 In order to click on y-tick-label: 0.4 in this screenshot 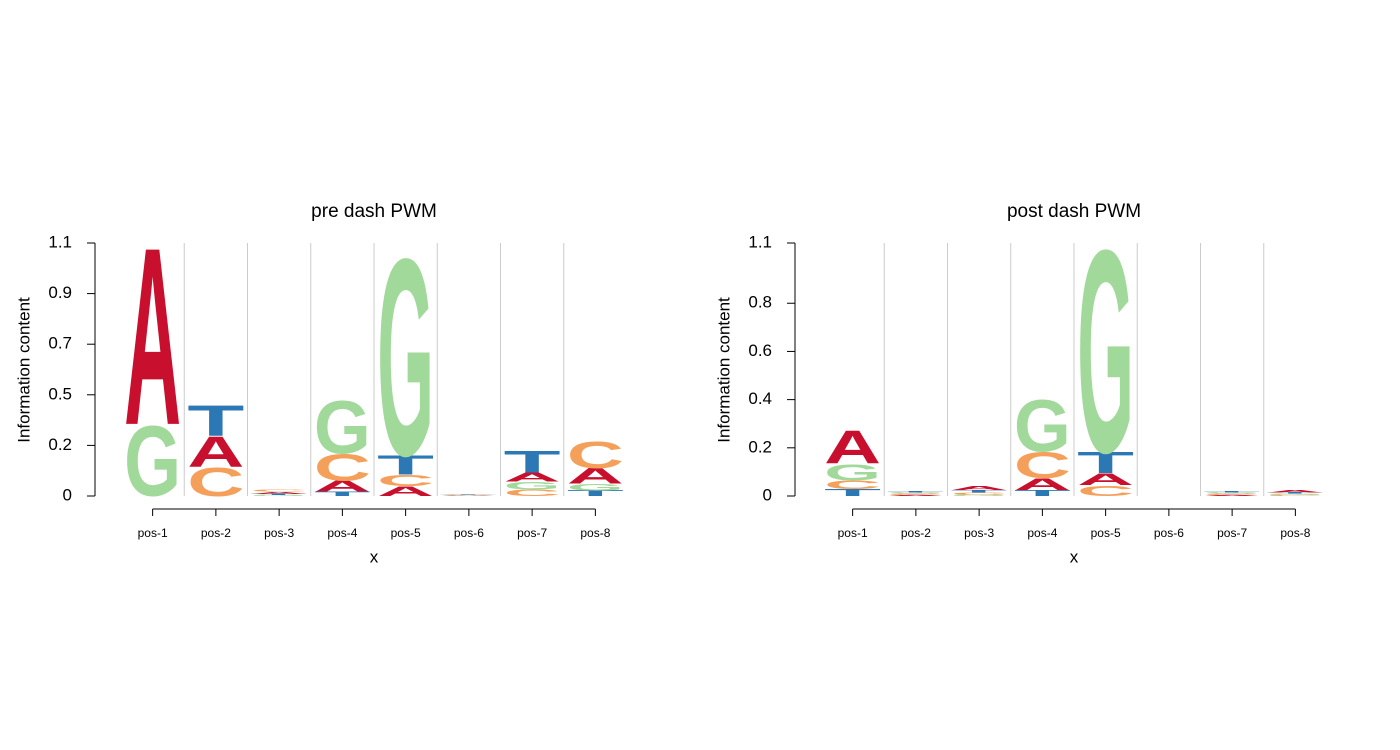, I will do `click(760, 398)`.